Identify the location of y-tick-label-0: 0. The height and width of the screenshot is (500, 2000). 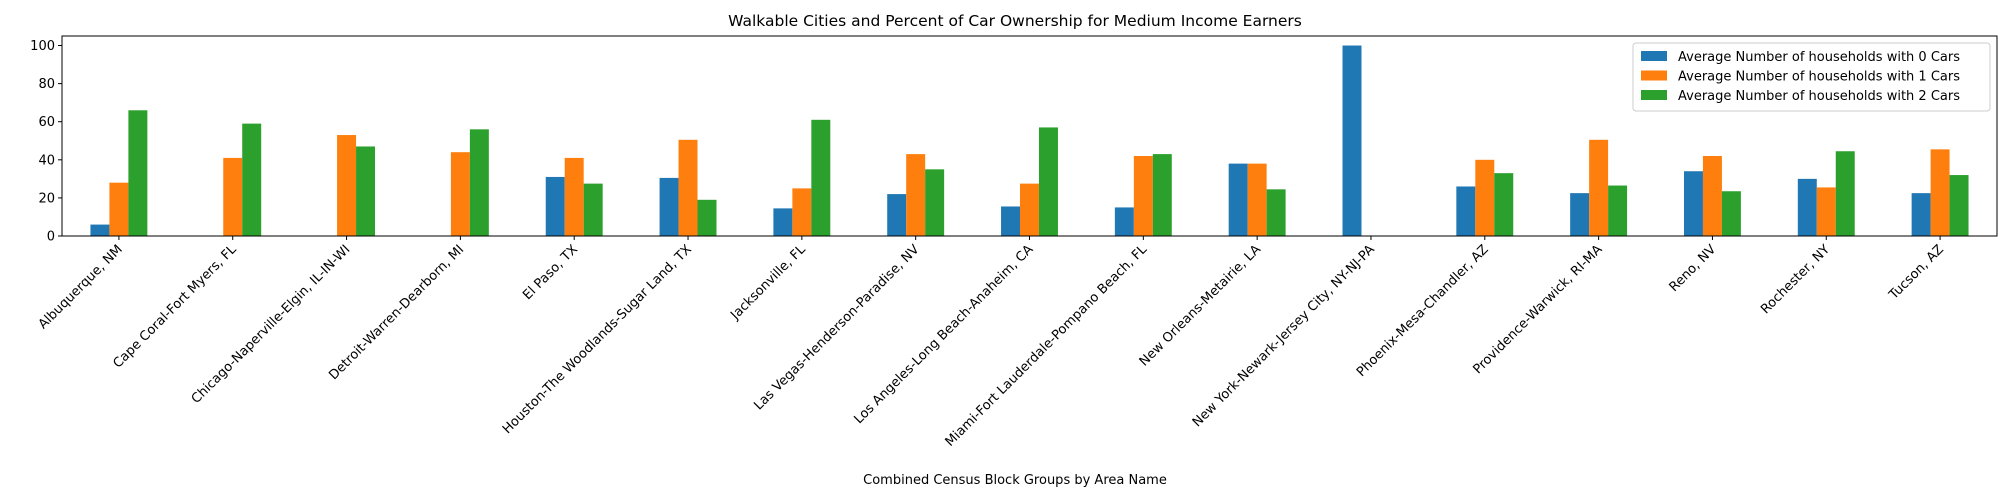
(51, 237).